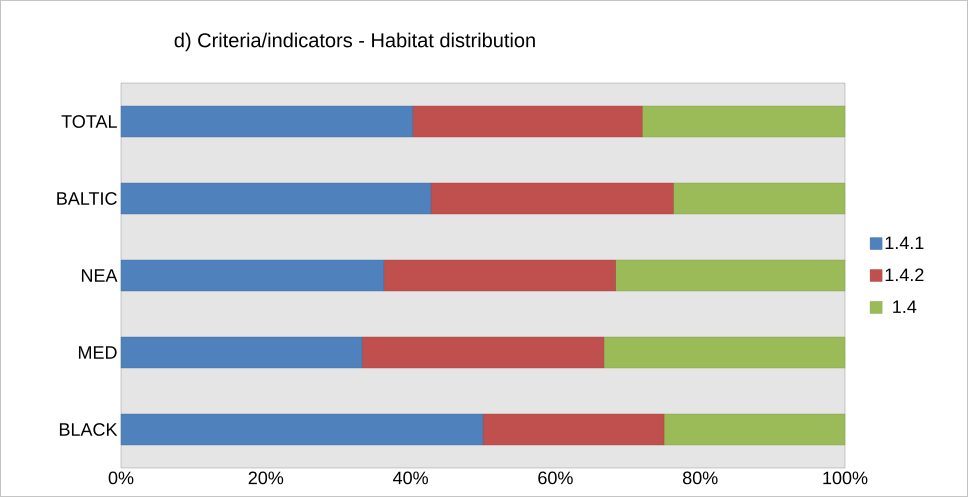 The width and height of the screenshot is (968, 497). What do you see at coordinates (89, 121) in the screenshot?
I see `y-tick-label: TOTAL` at bounding box center [89, 121].